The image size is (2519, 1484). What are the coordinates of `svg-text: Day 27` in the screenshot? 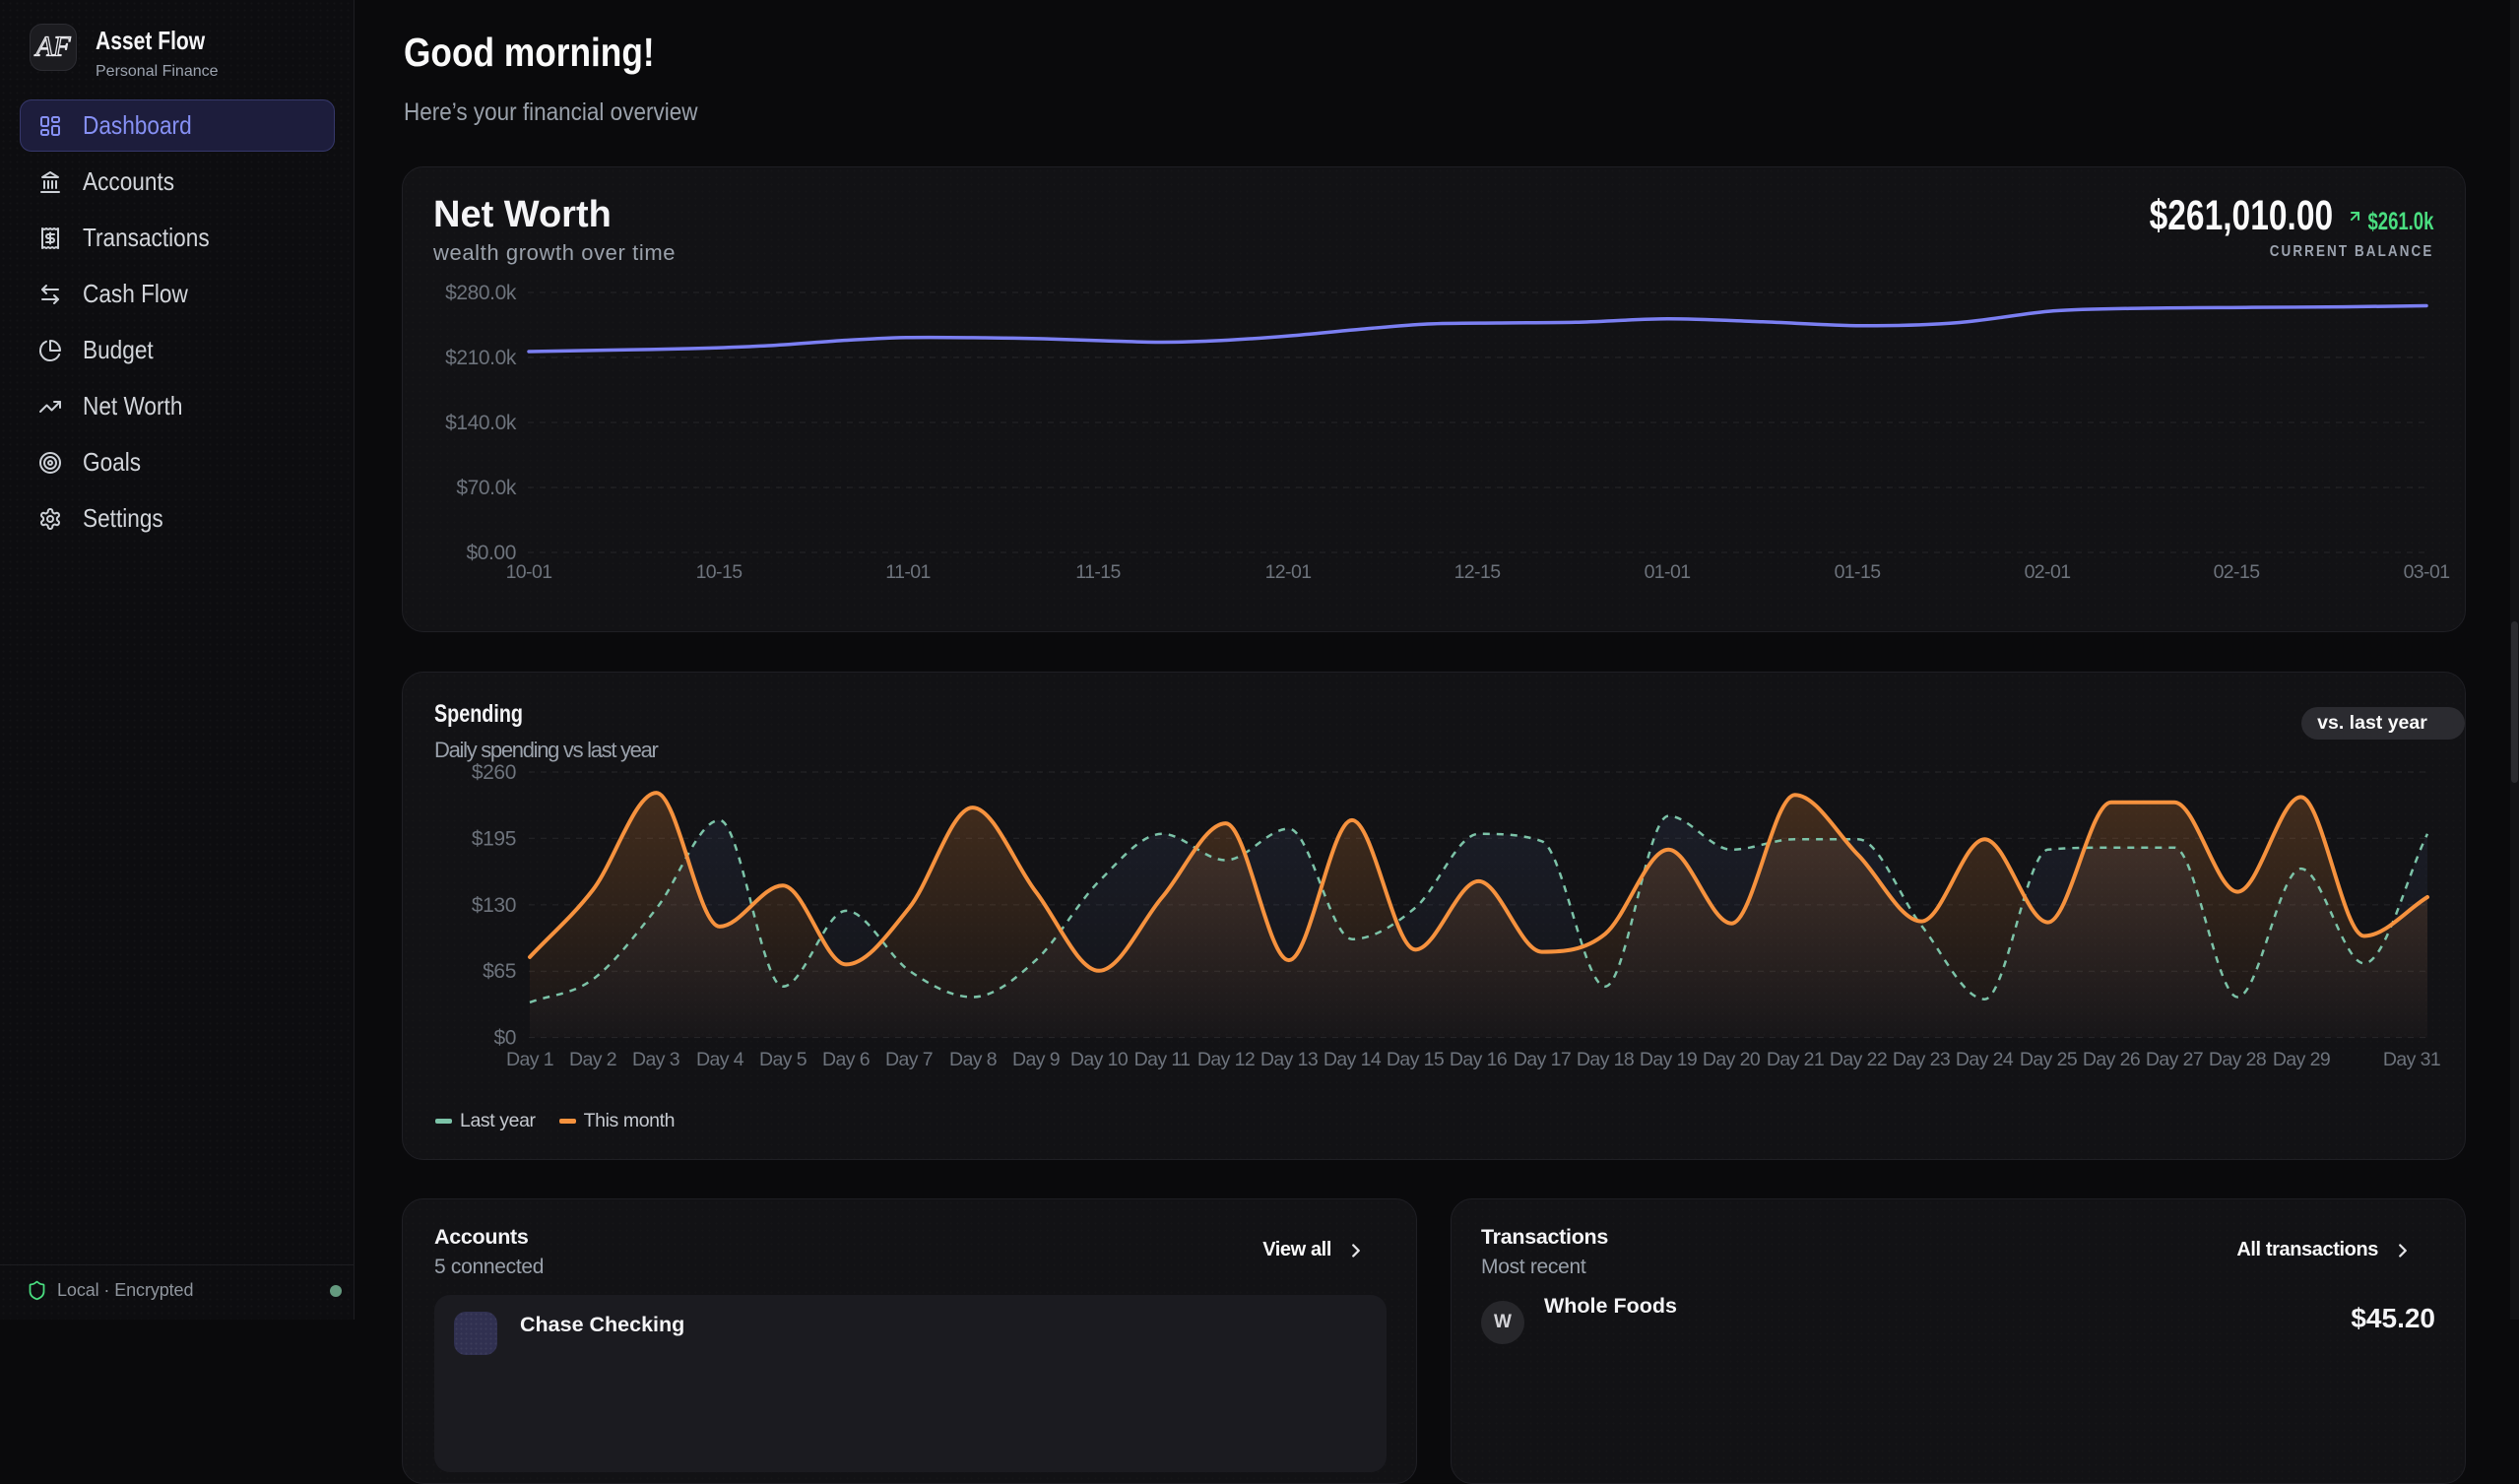 It's located at (2174, 1059).